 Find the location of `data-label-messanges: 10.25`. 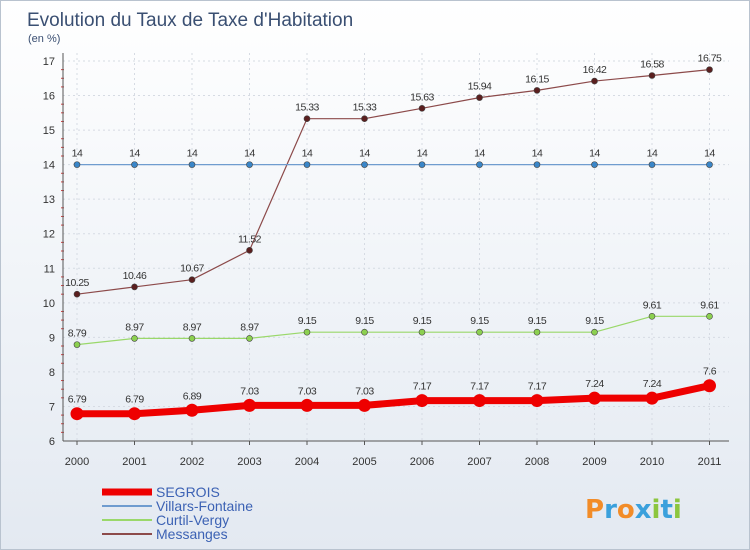

data-label-messanges: 10.25 is located at coordinates (77, 283).